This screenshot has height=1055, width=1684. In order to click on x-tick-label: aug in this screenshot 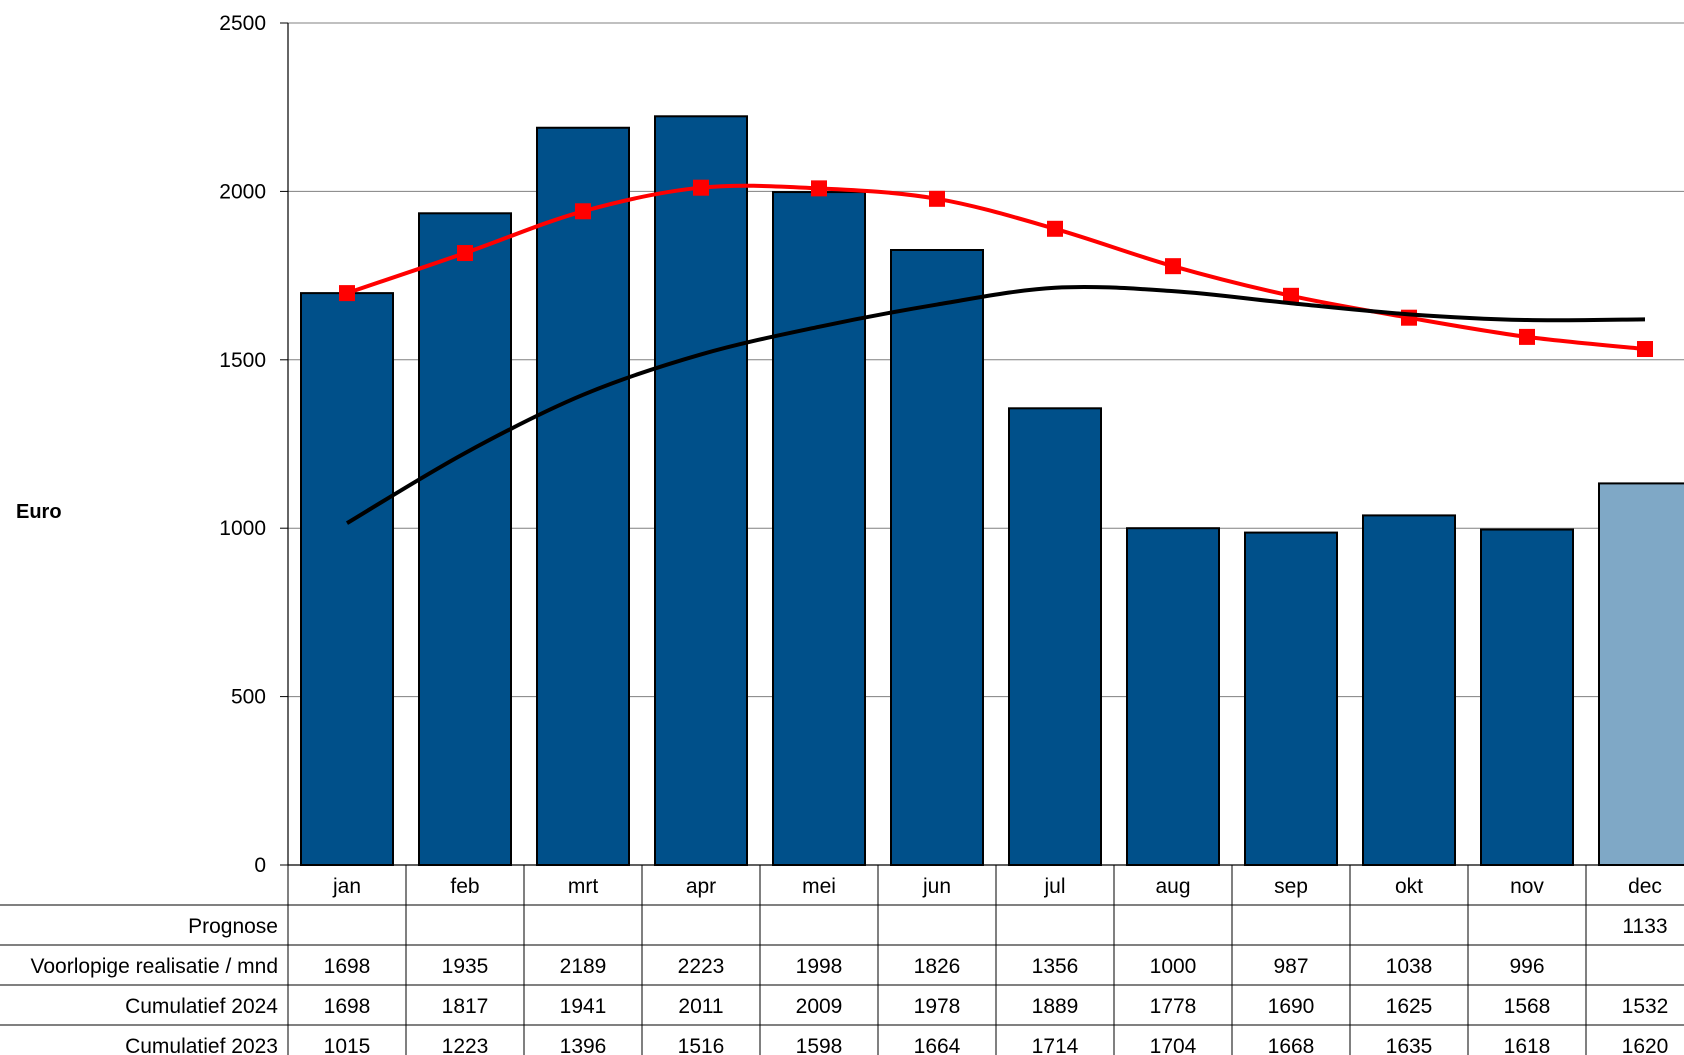, I will do `click(1172, 886)`.